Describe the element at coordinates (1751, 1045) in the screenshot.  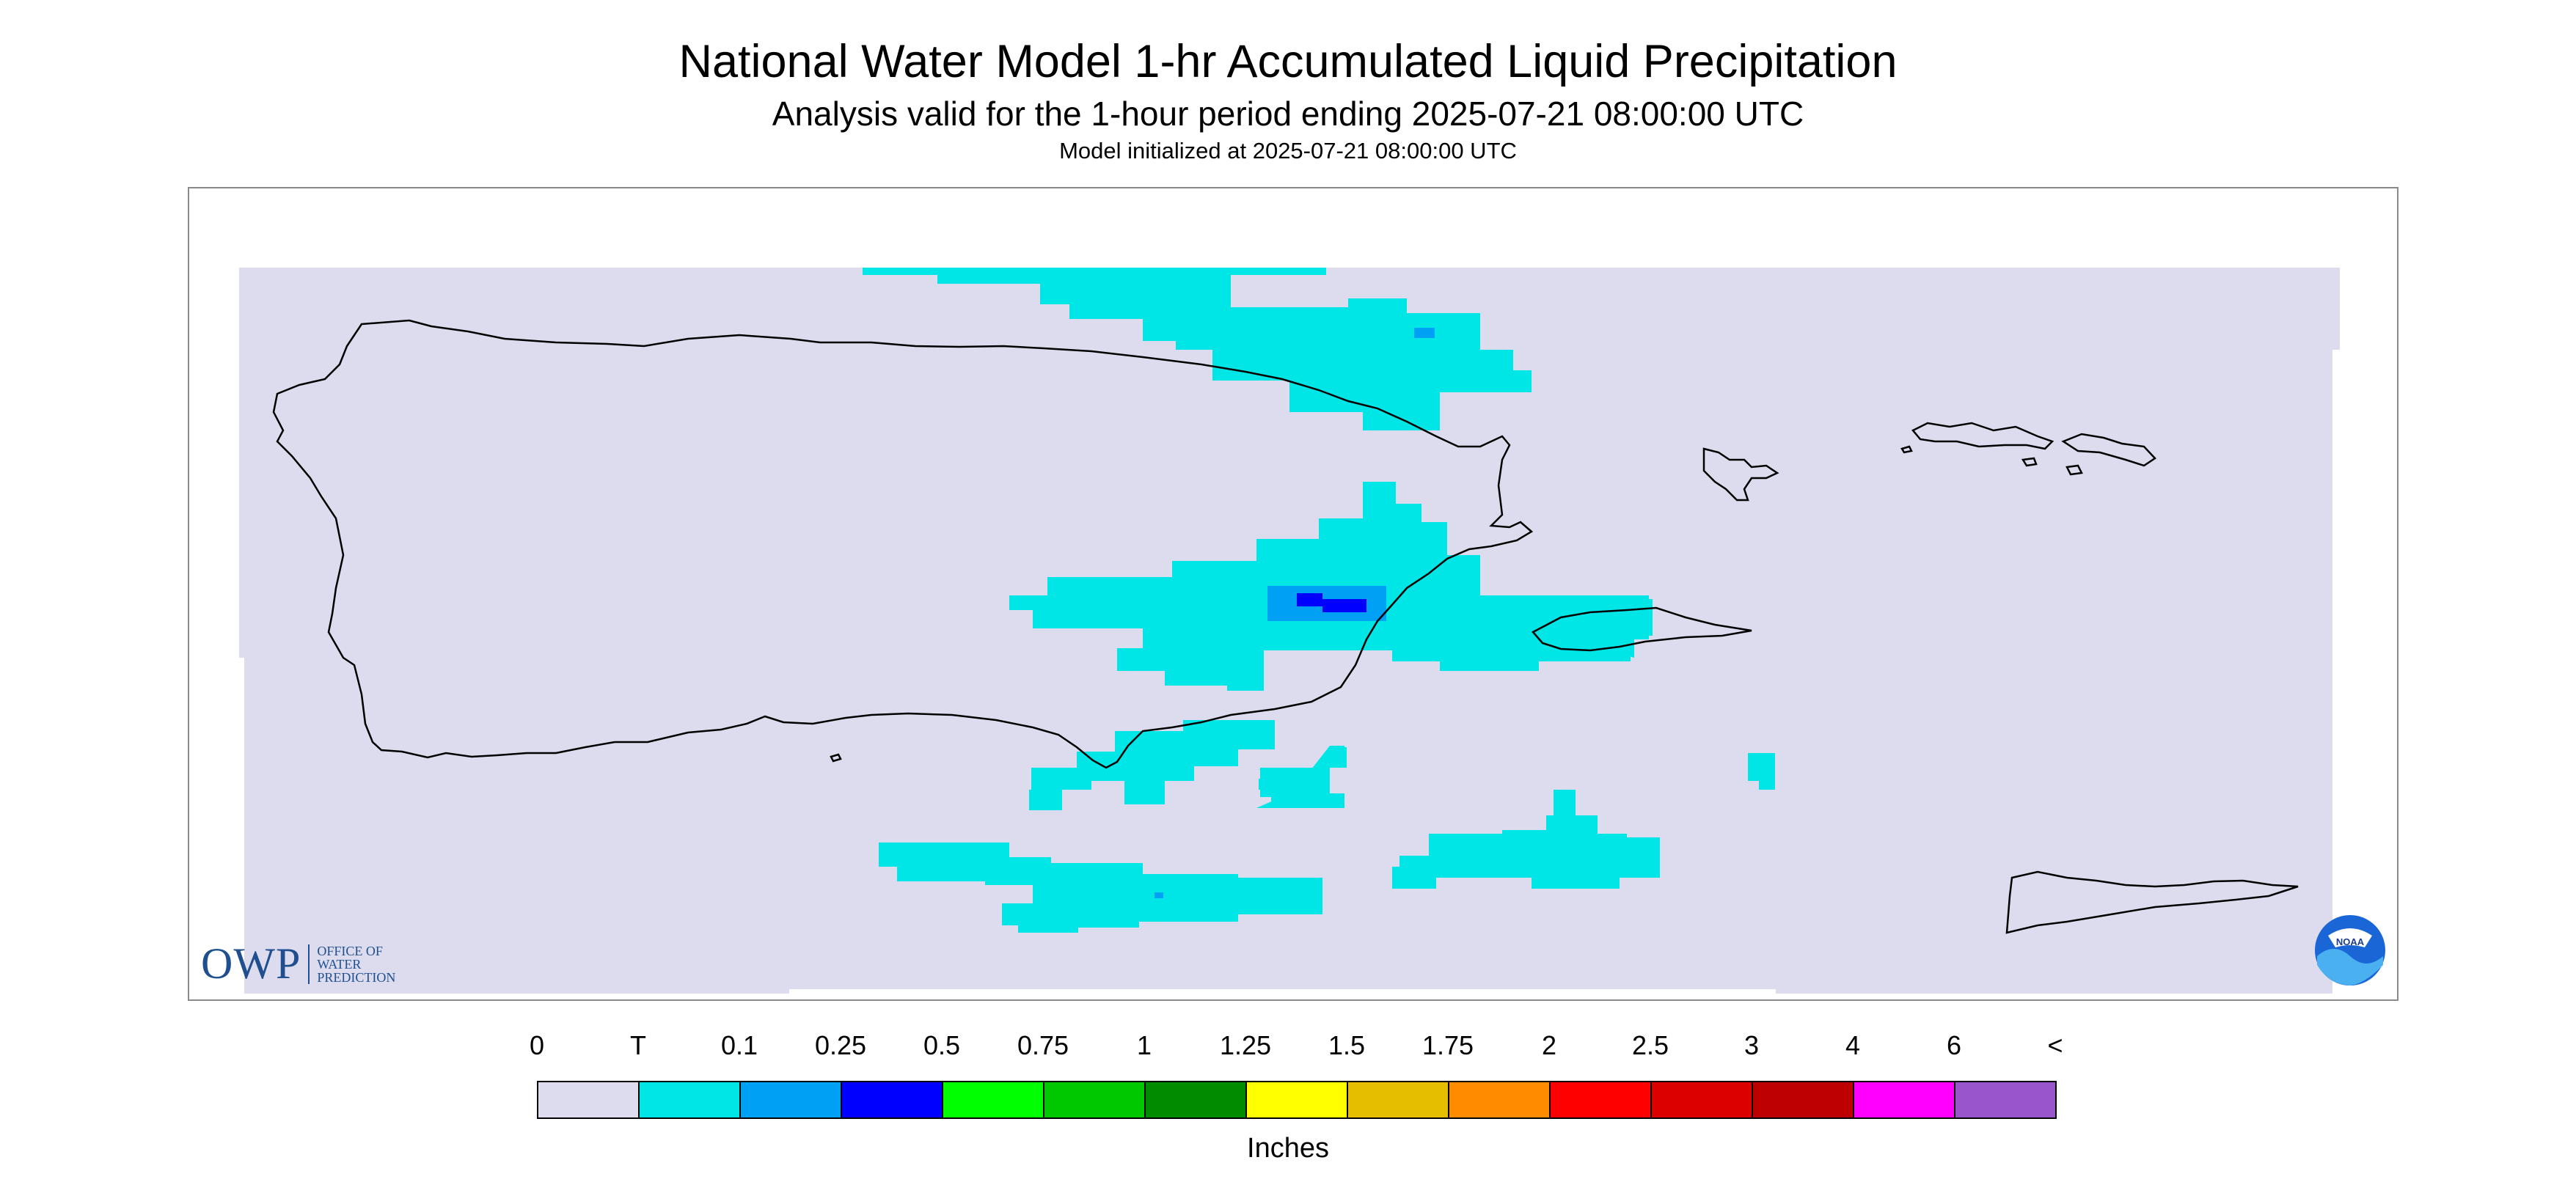
I see `legend-tick-label: 3` at that location.